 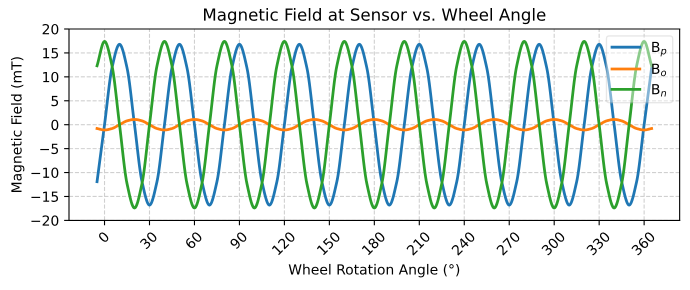 What do you see at coordinates (508, 243) in the screenshot?
I see `x-tick-label: 270` at bounding box center [508, 243].